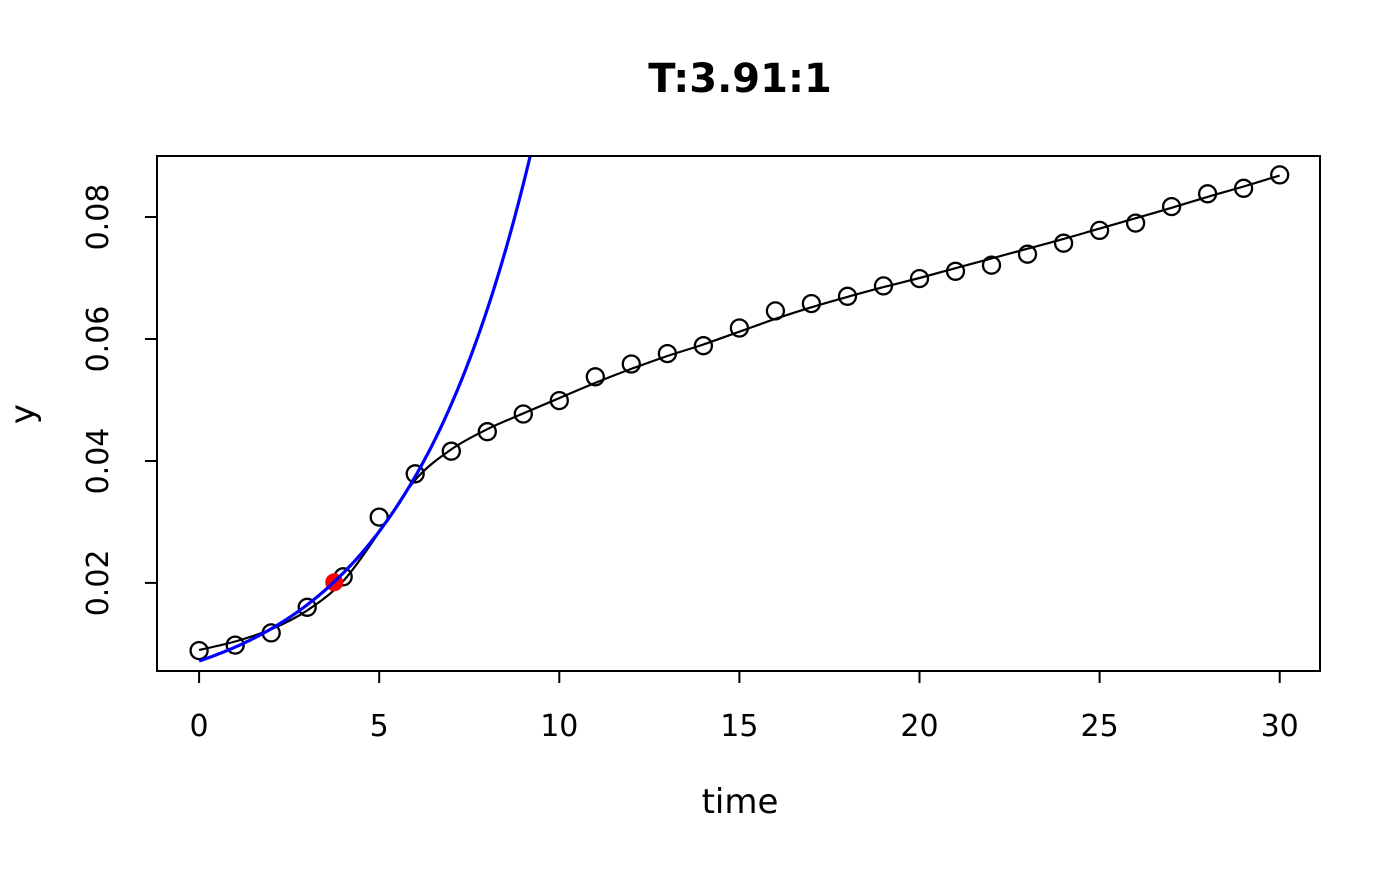 The image size is (1400, 870). What do you see at coordinates (98, 461) in the screenshot?
I see `y-tick-label: 0.04` at bounding box center [98, 461].